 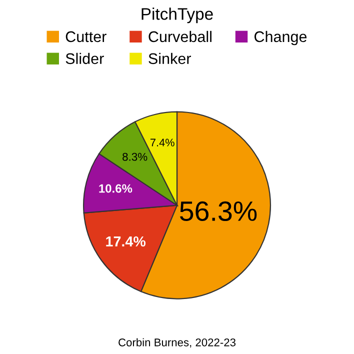 What do you see at coordinates (177, 343) in the screenshot?
I see `text: Corbin Burnes, 2022-23` at bounding box center [177, 343].